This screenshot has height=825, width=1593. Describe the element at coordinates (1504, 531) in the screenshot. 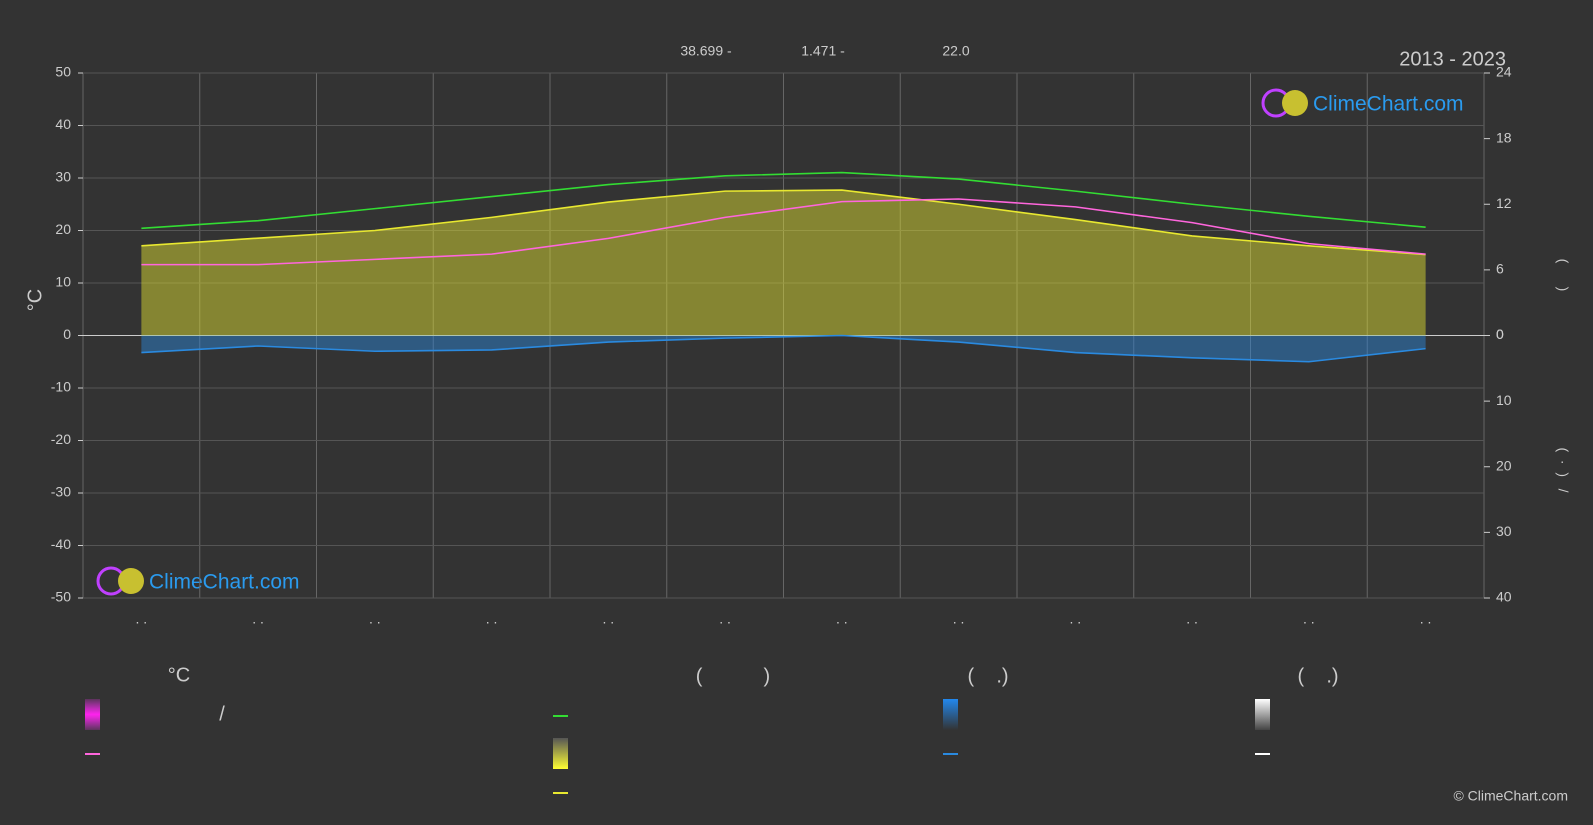

I see `y2-tick-label: 30` at that location.